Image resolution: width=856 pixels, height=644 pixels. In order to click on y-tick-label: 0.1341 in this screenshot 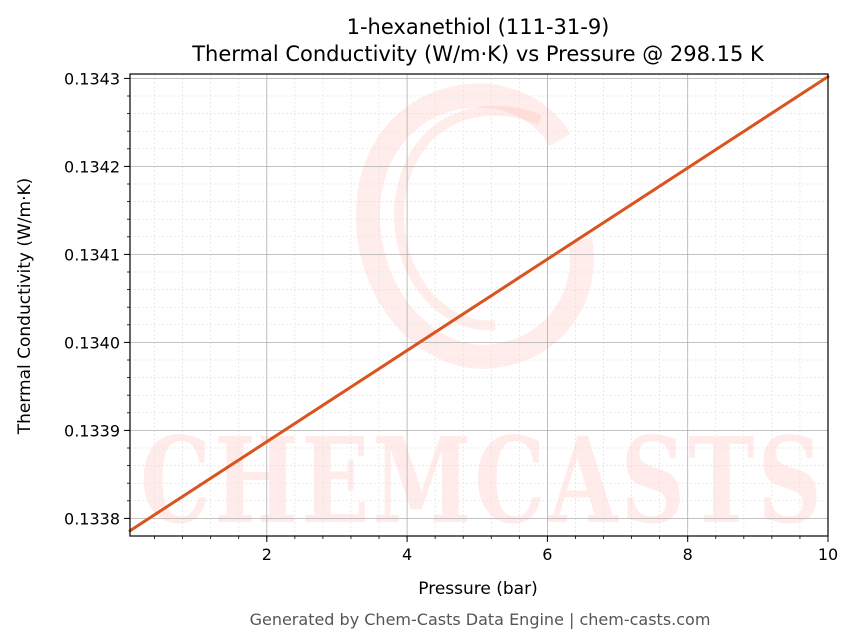, I will do `click(92, 254)`.